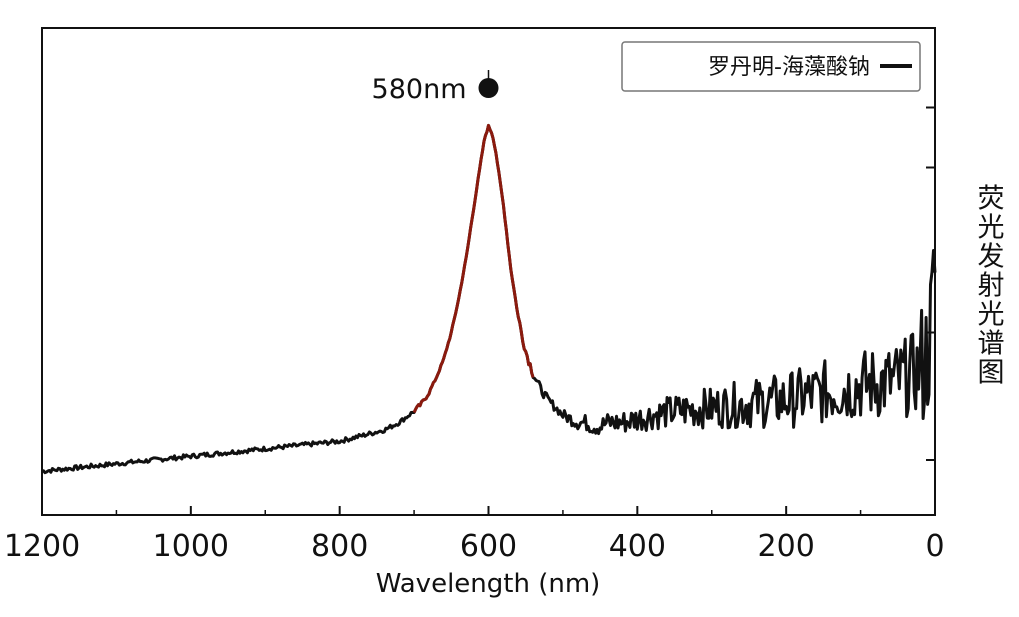 This screenshot has height=617, width=1019. Describe the element at coordinates (42, 546) in the screenshot. I see `x-tick-label: 1200` at that location.